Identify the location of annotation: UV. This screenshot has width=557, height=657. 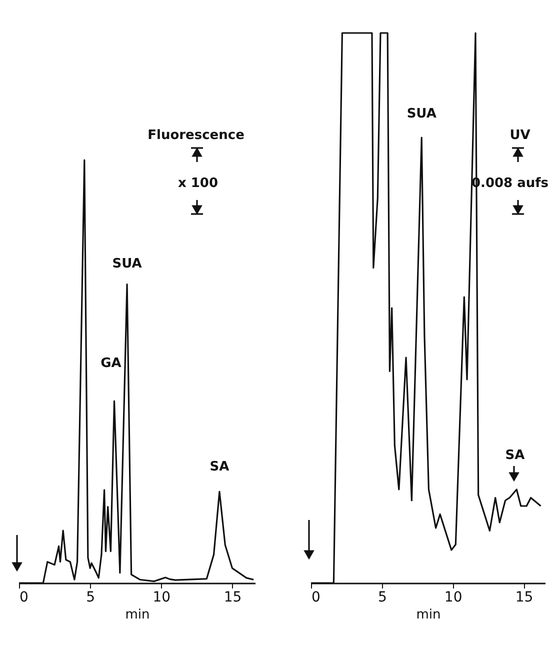
(520, 135).